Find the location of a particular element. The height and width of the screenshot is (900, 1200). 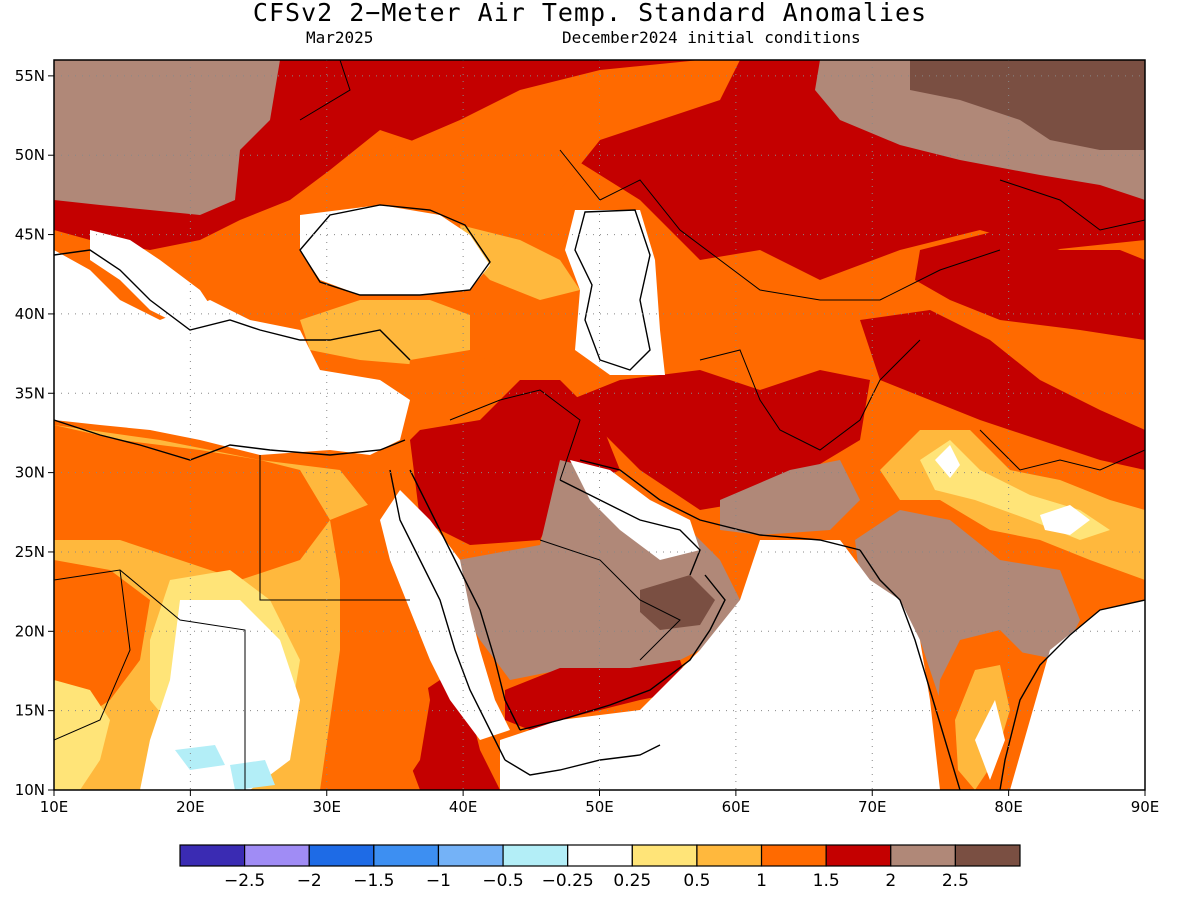

anomaly-fill-yemen-red is located at coordinates (597, 695).